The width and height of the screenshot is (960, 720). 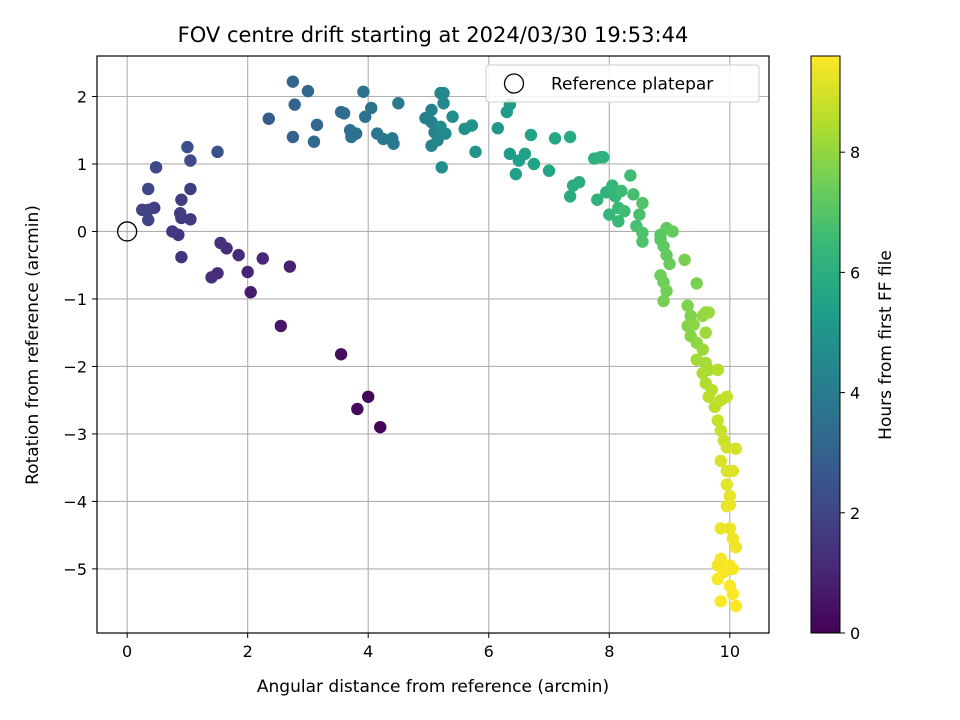 I want to click on y-tick-label: 2, so click(x=82, y=96).